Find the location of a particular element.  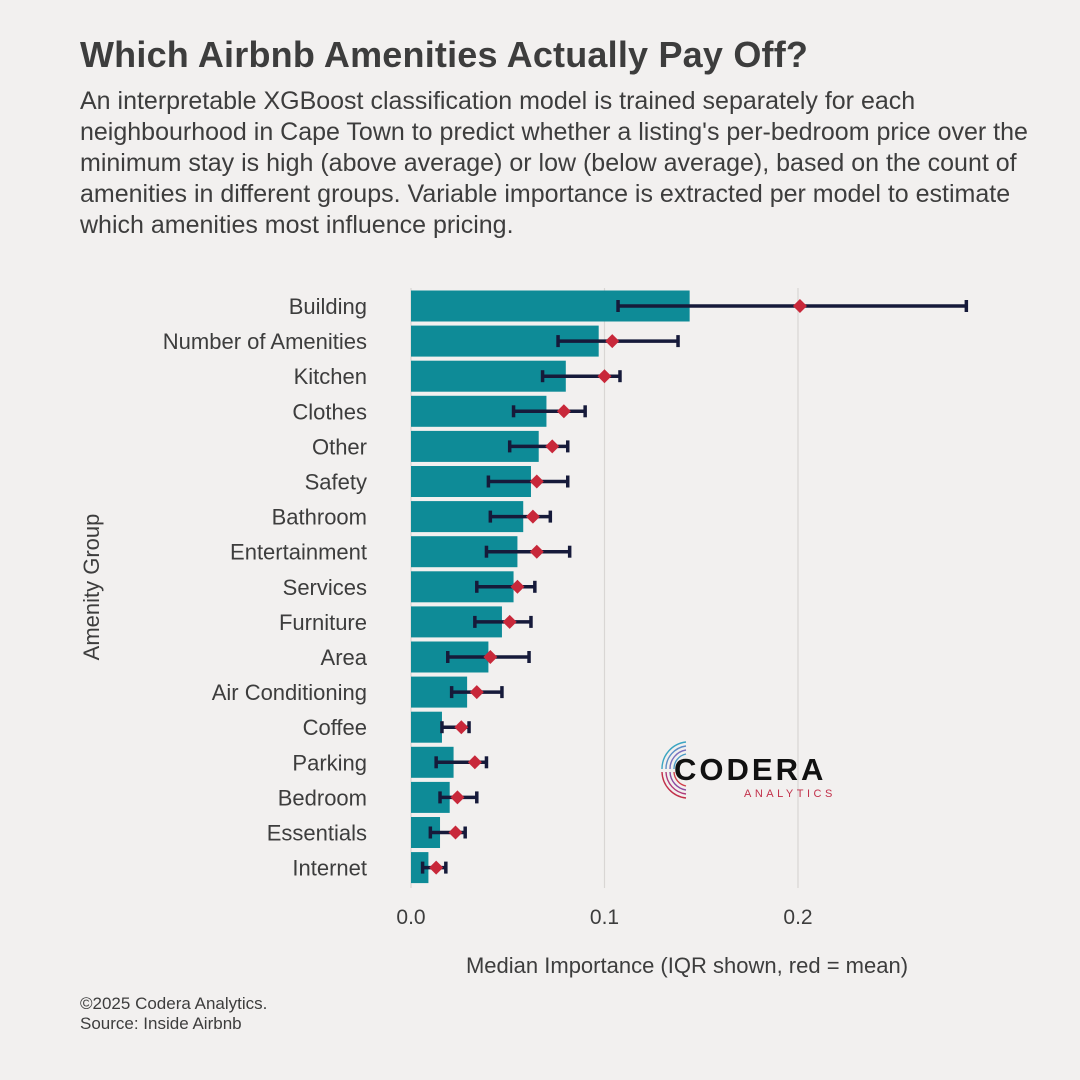

bars is located at coordinates (550, 587).